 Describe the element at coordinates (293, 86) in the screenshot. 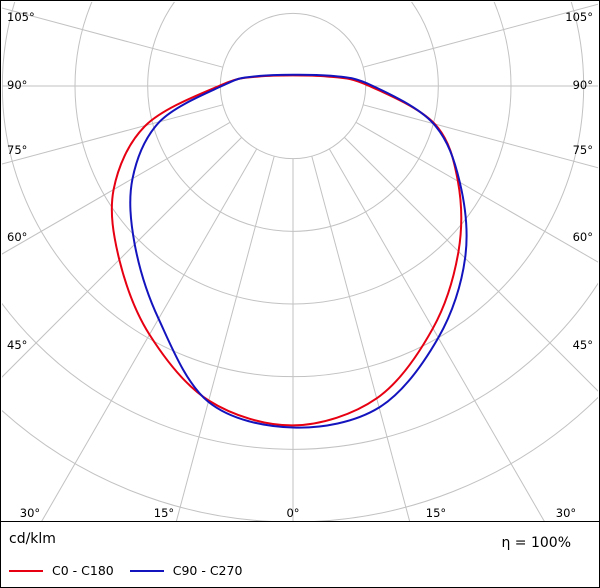

I see `grid-ring` at that location.